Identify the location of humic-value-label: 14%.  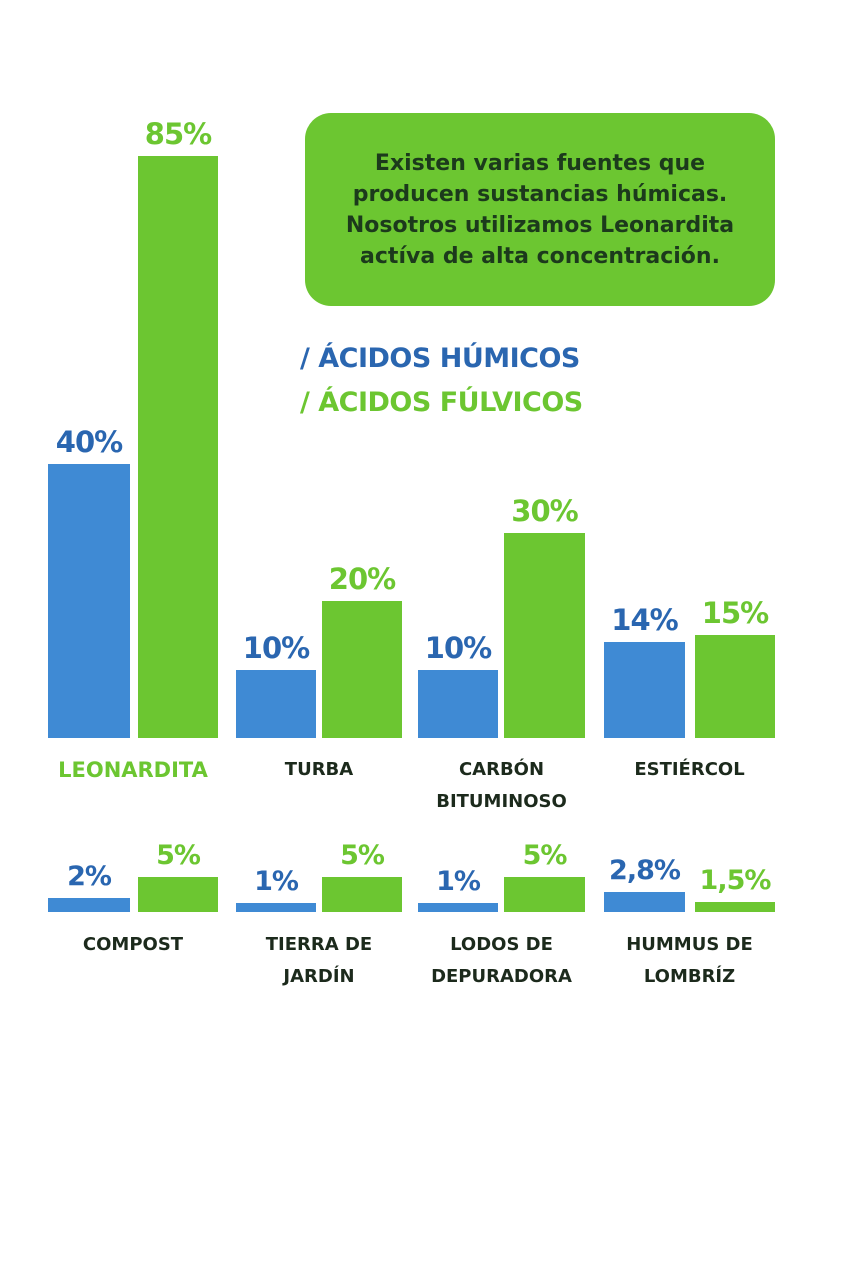
(644, 620).